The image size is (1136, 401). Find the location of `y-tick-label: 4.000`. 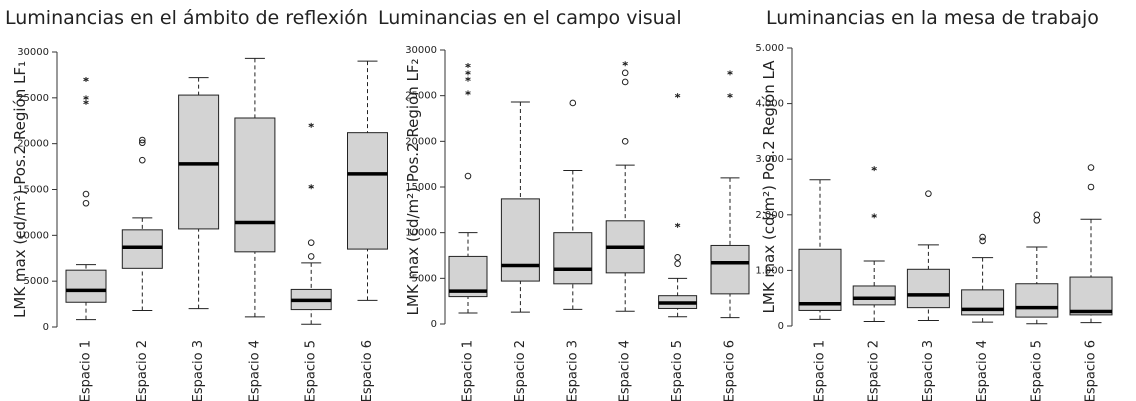

y-tick-label: 4.000 is located at coordinates (769, 104).